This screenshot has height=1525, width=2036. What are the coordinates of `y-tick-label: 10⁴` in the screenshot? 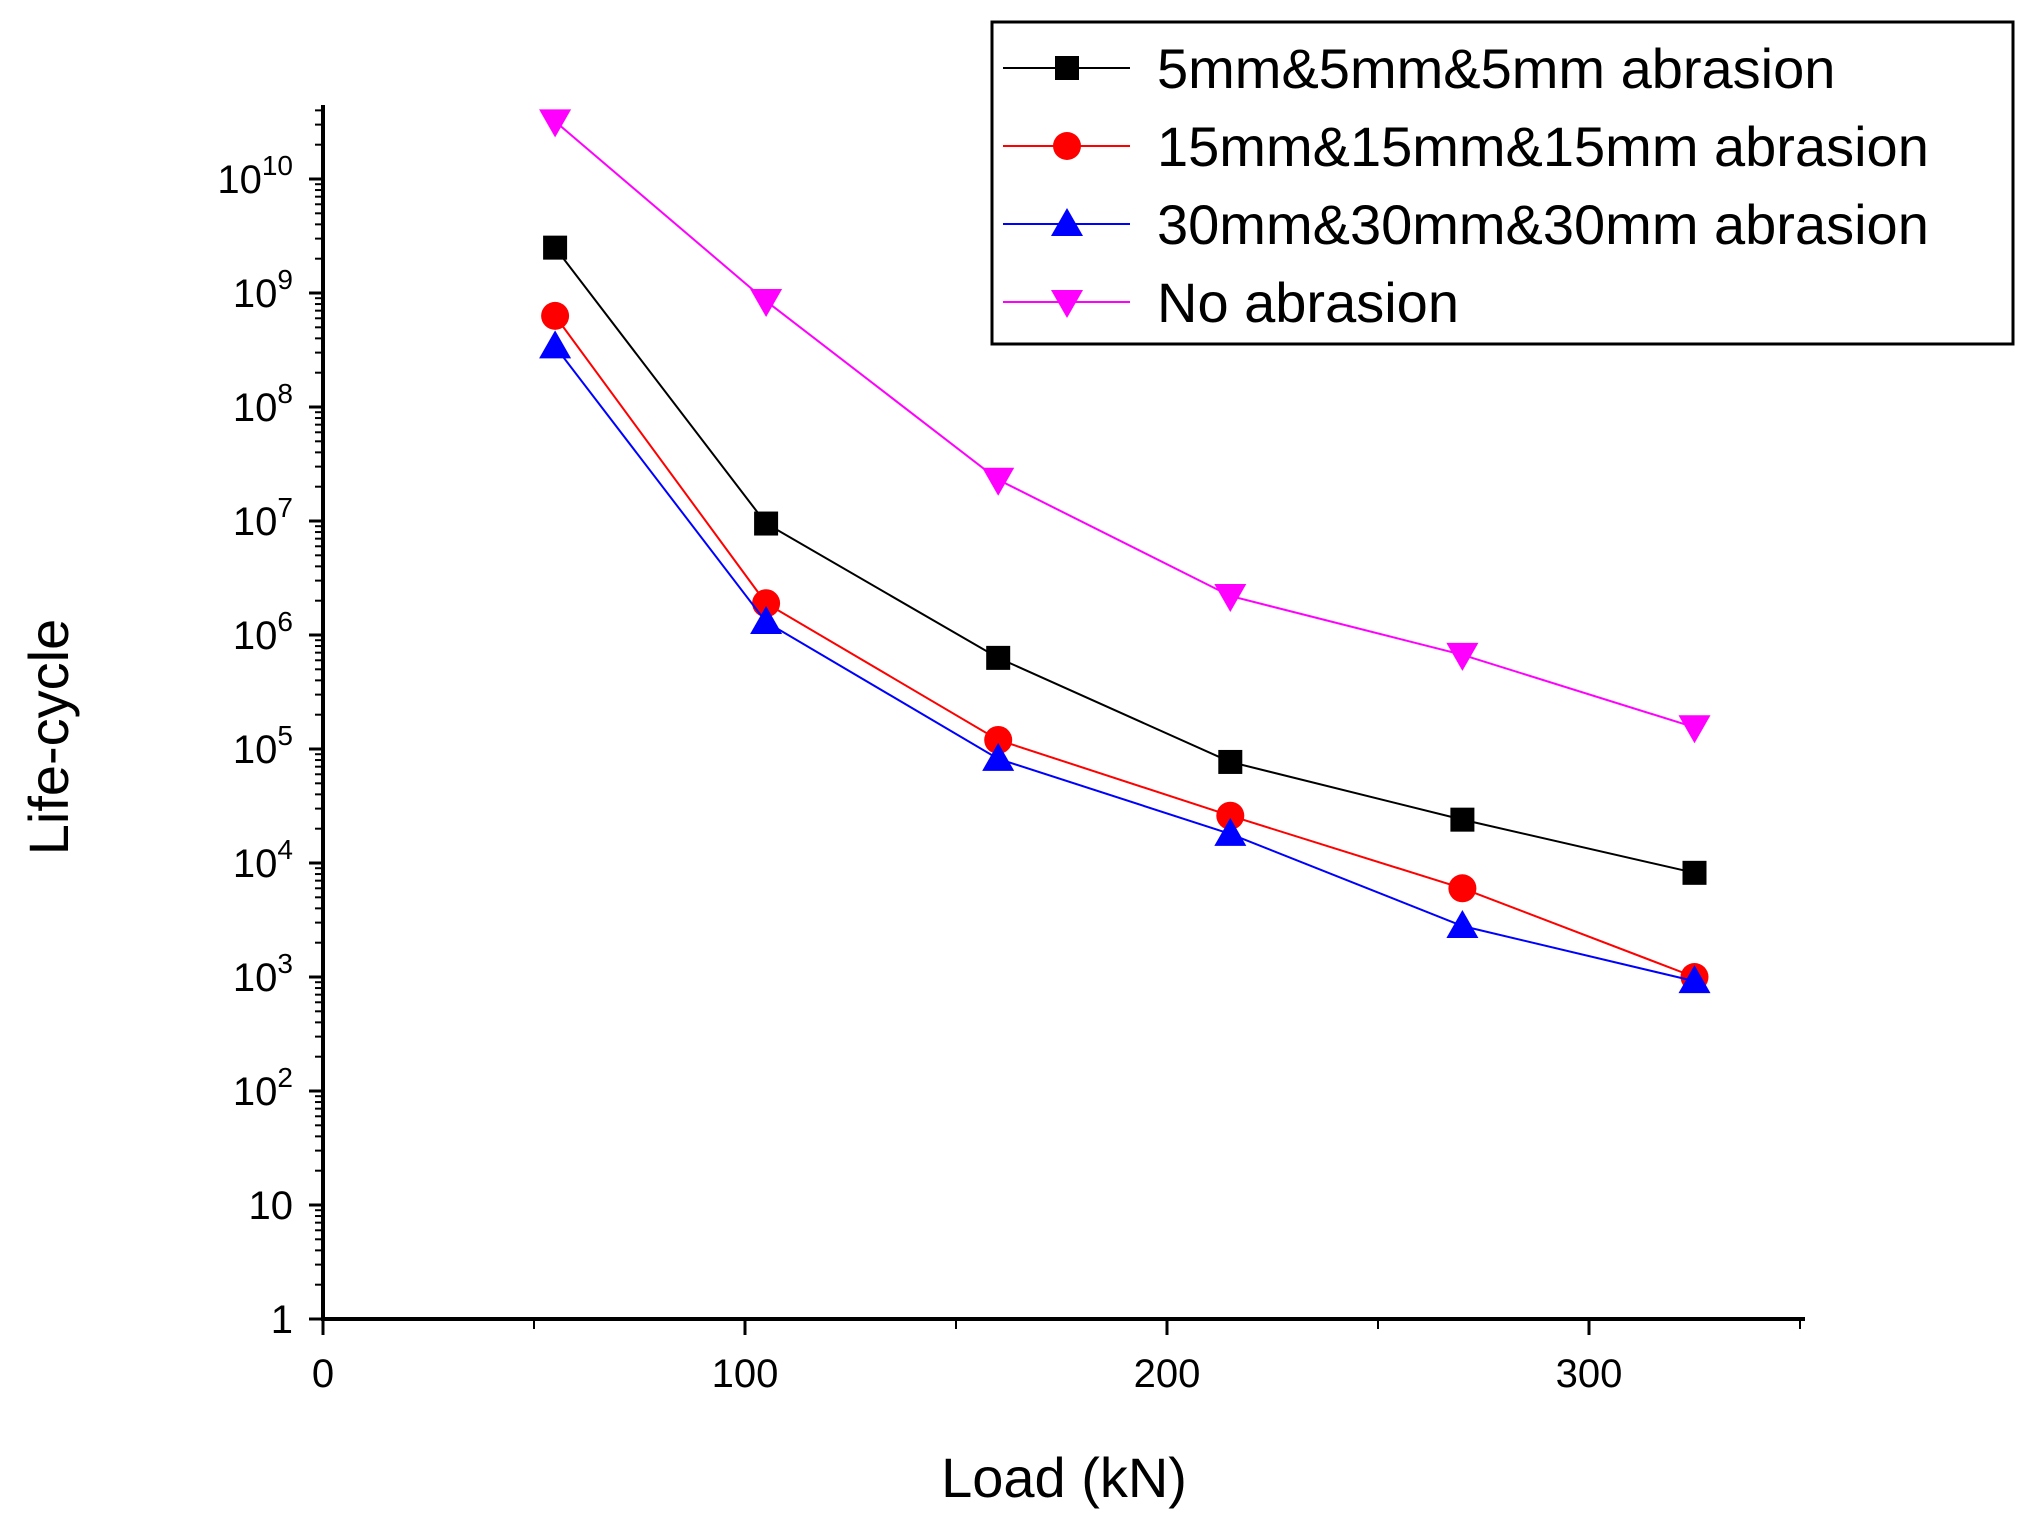 It's located at (263, 860).